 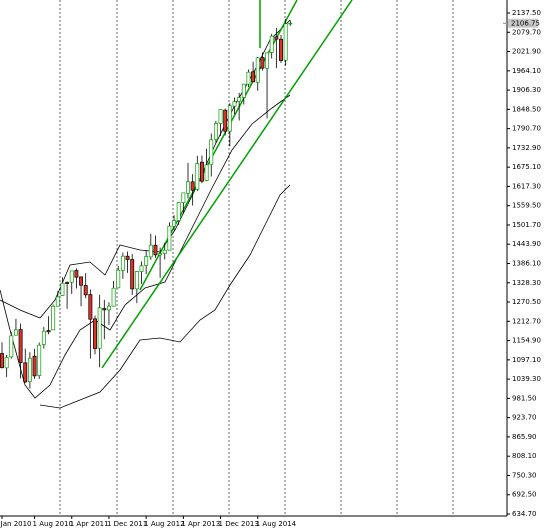 I want to click on x-tick-label: 1 Aug 2014, so click(x=276, y=524).